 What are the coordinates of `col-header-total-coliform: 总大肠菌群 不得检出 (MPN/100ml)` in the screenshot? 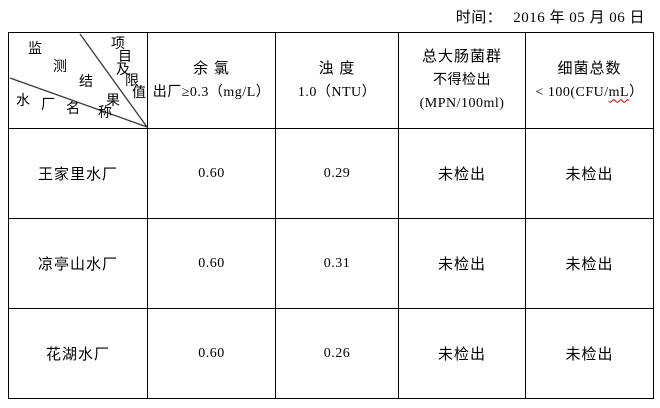 It's located at (462, 80).